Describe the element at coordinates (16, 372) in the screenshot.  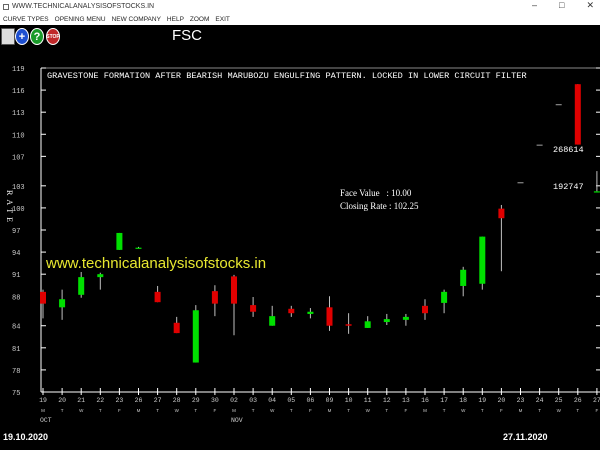
I see `y-tick-label: 78` at that location.